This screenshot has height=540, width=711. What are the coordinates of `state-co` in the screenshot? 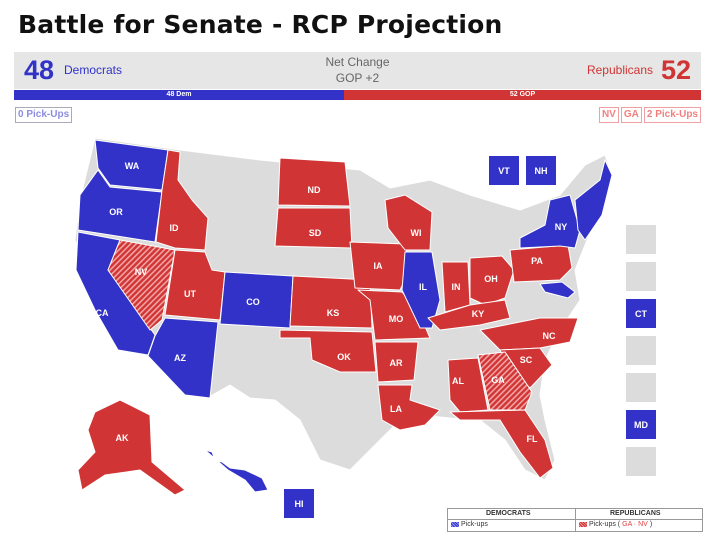 It's located at (256, 300).